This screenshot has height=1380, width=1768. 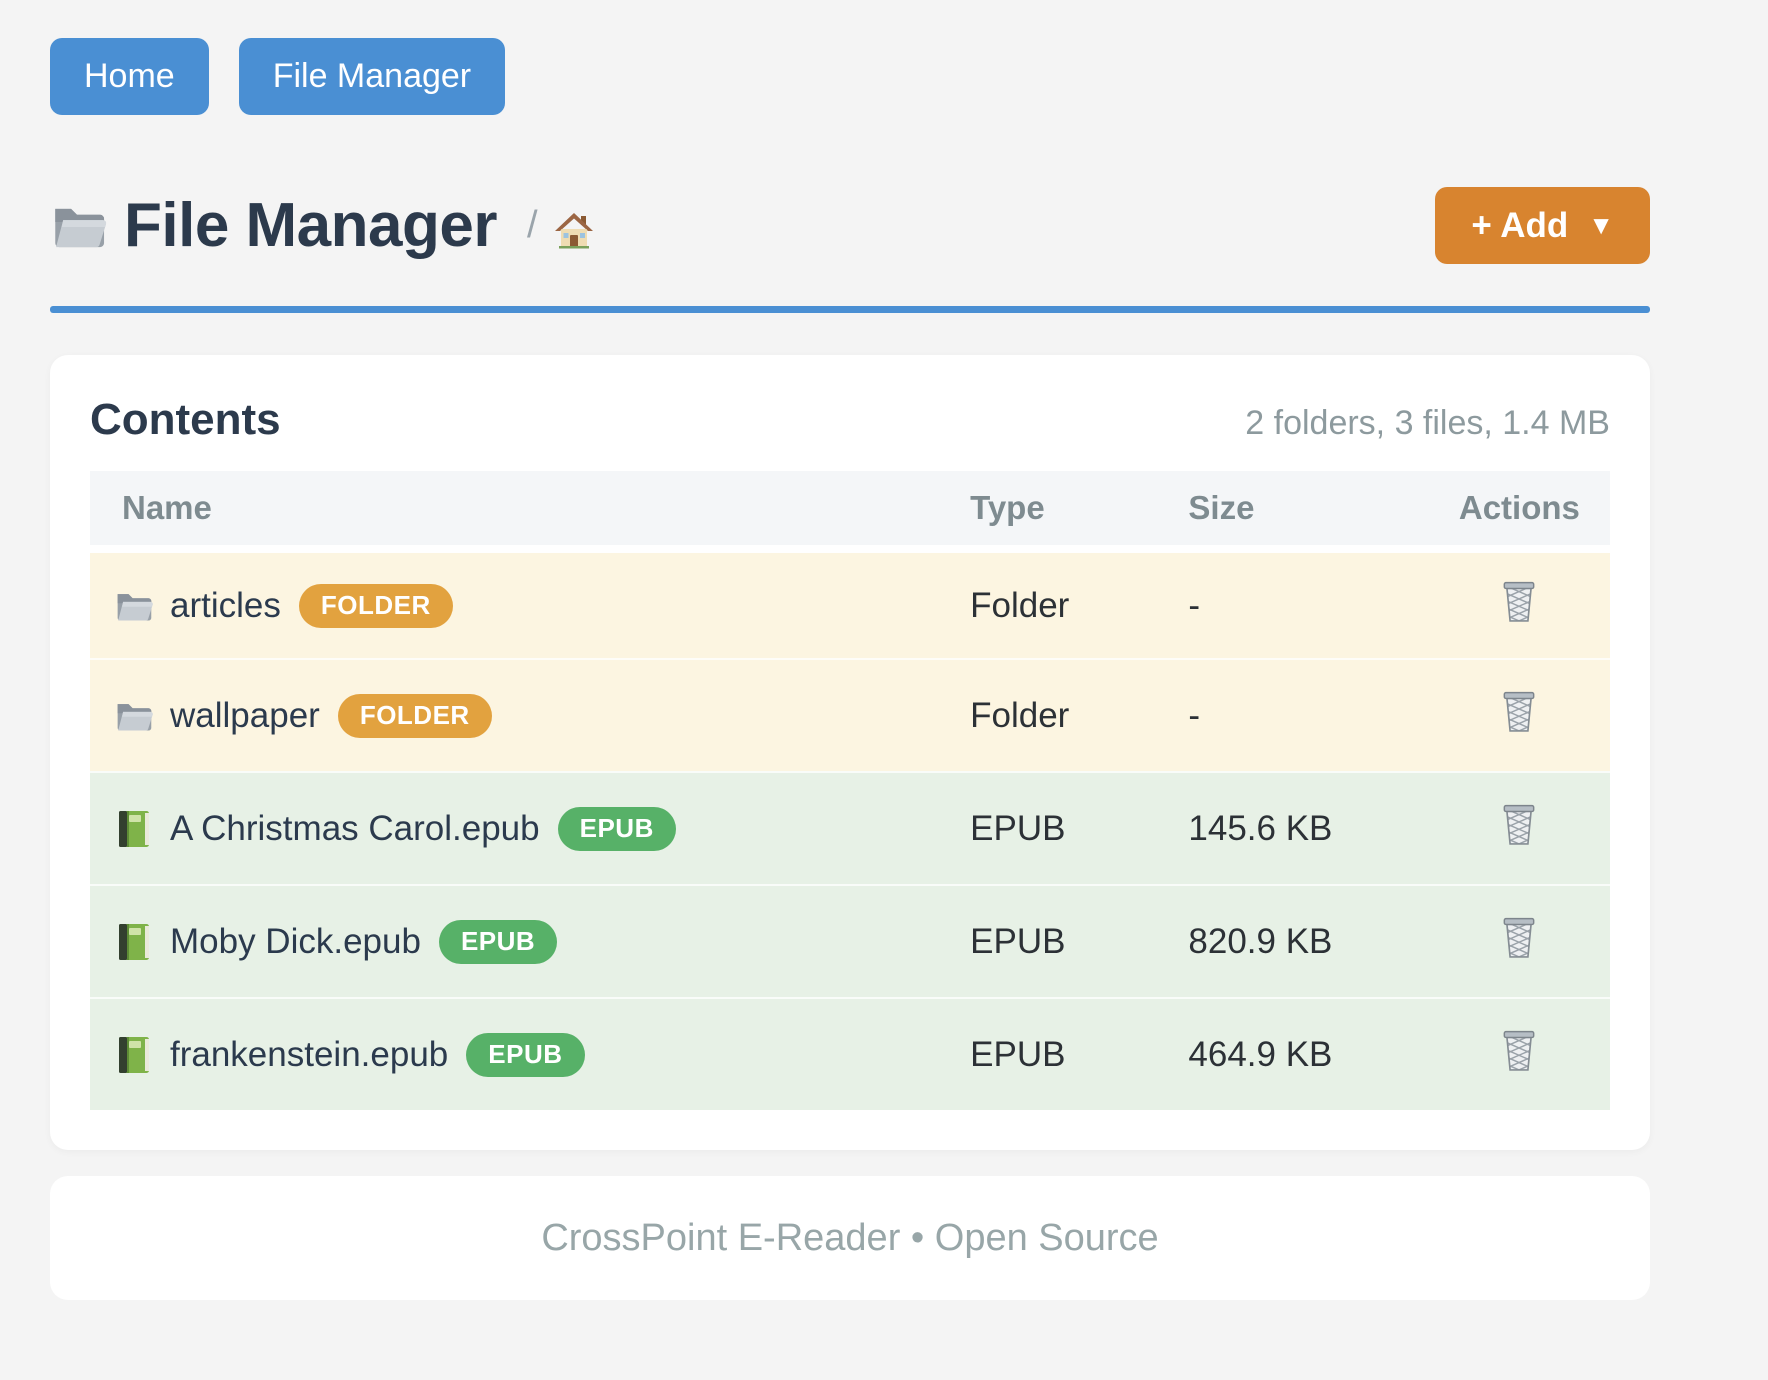 What do you see at coordinates (245, 715) in the screenshot?
I see `file-name: wallpaper` at bounding box center [245, 715].